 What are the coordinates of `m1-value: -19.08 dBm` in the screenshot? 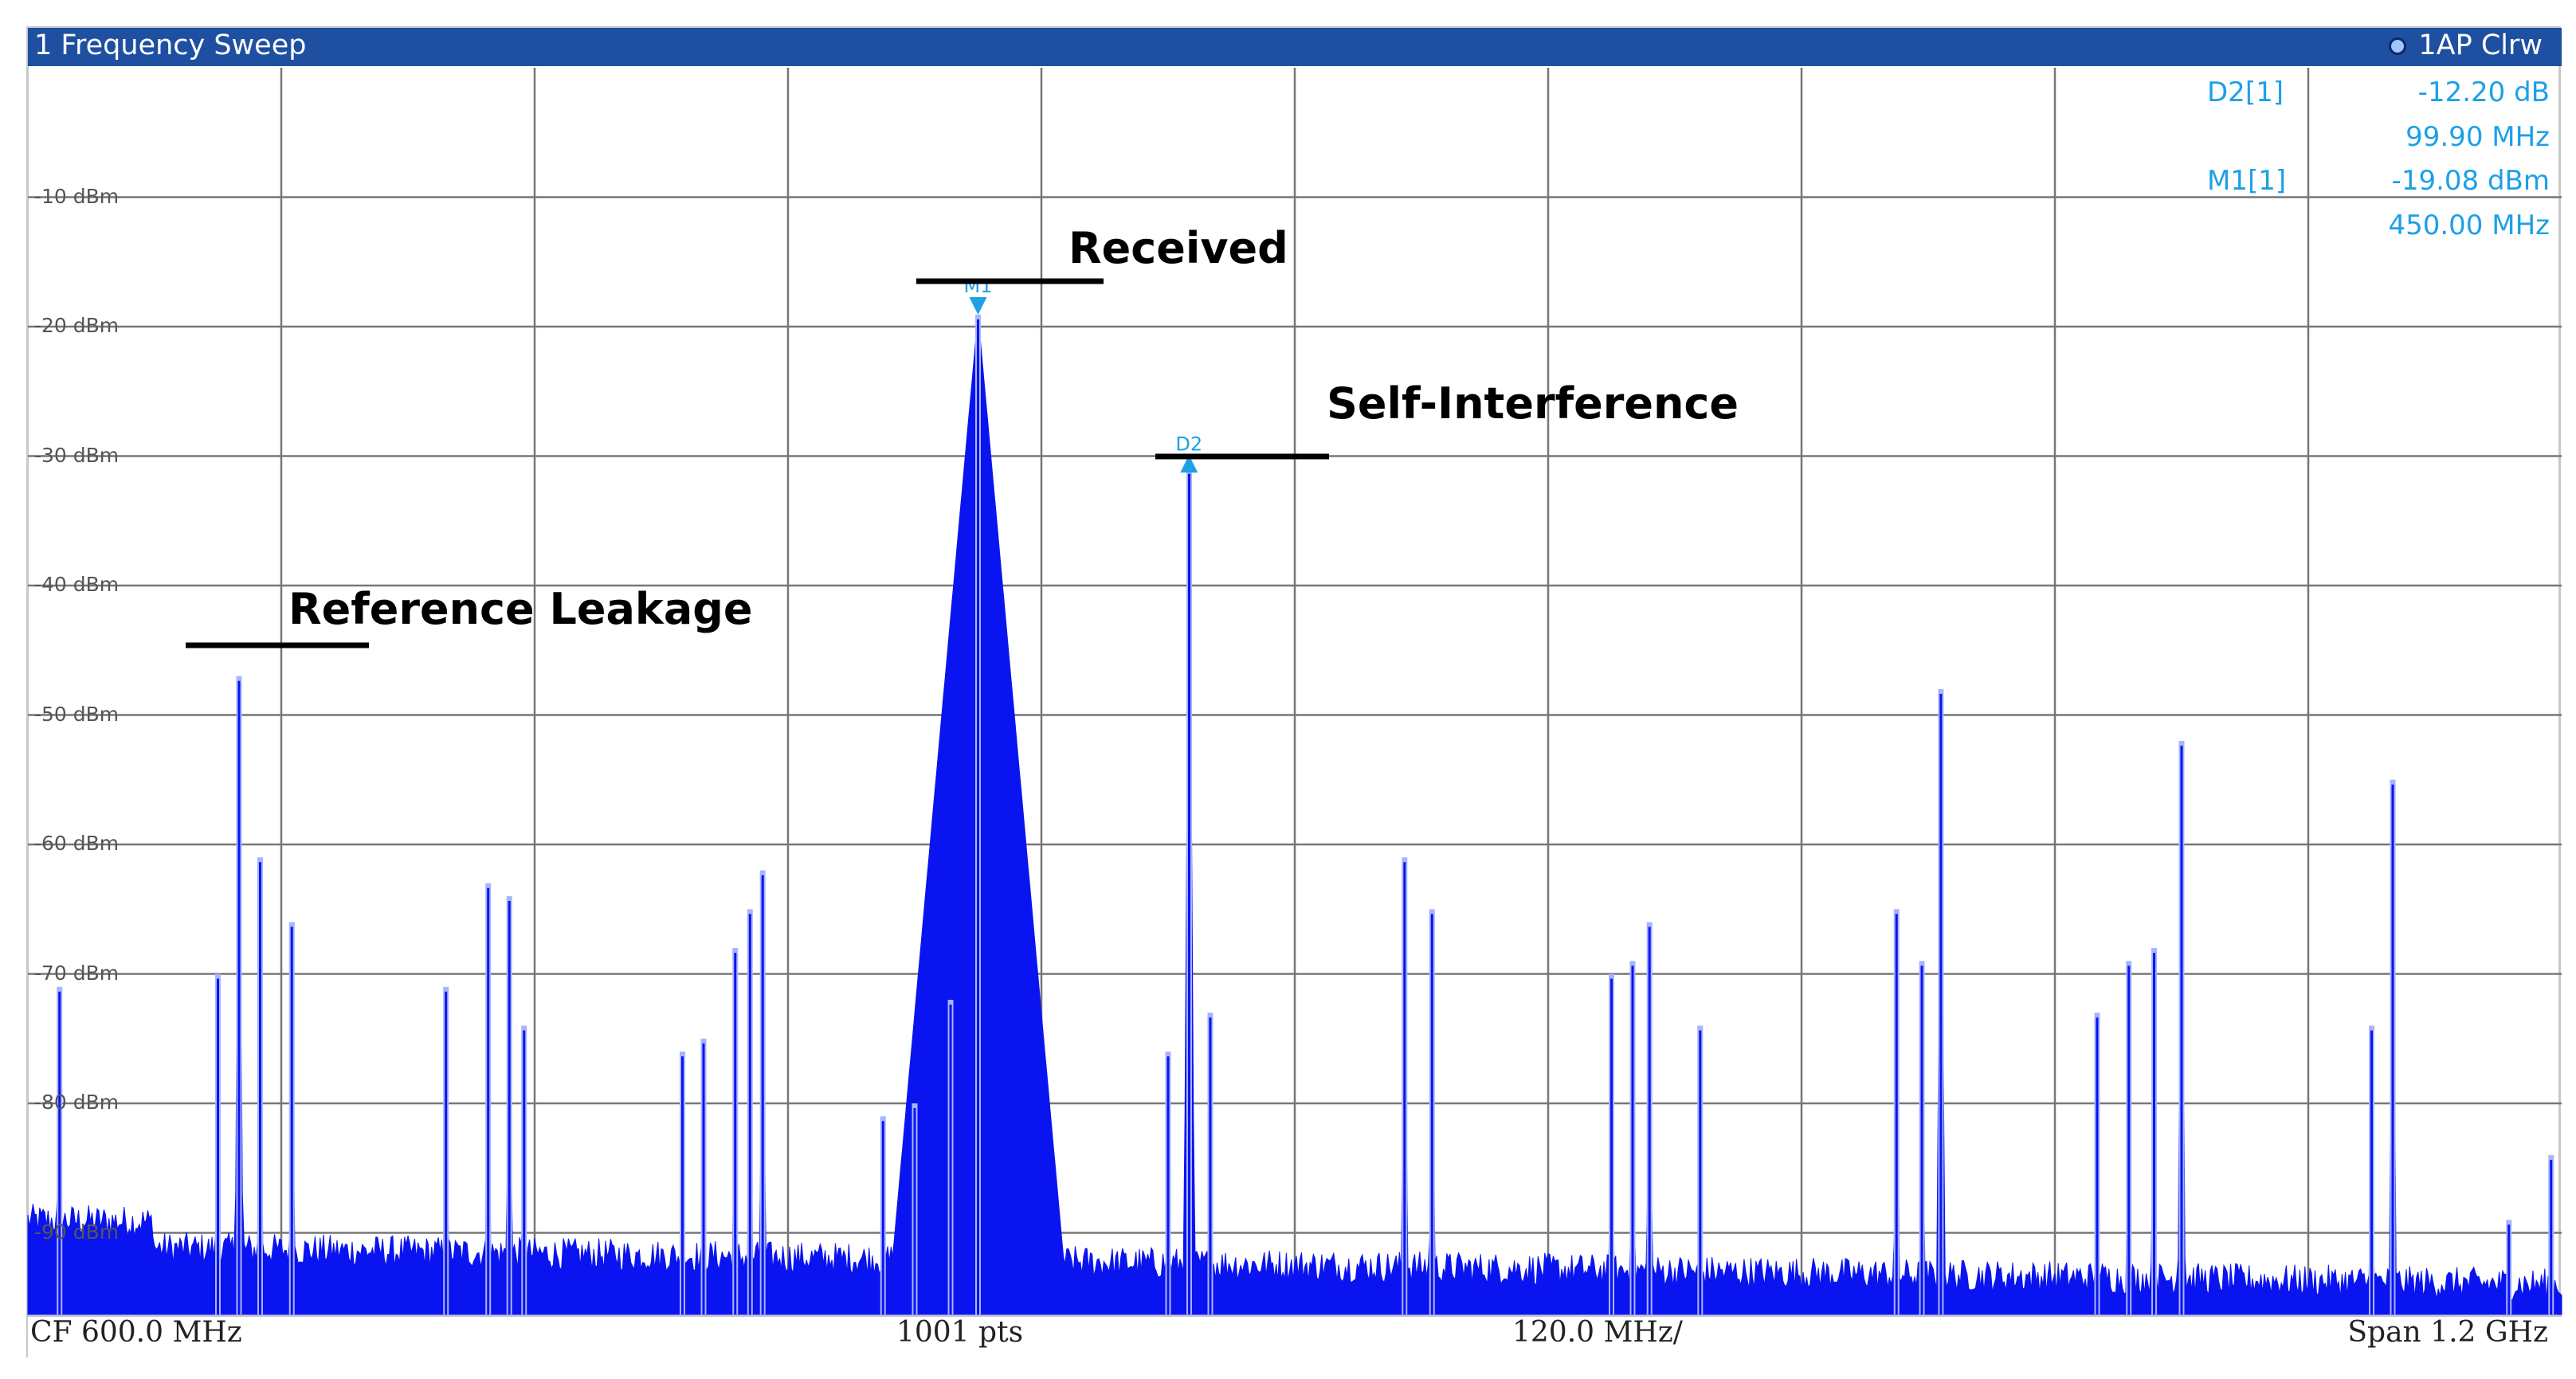 It's located at (2470, 181).